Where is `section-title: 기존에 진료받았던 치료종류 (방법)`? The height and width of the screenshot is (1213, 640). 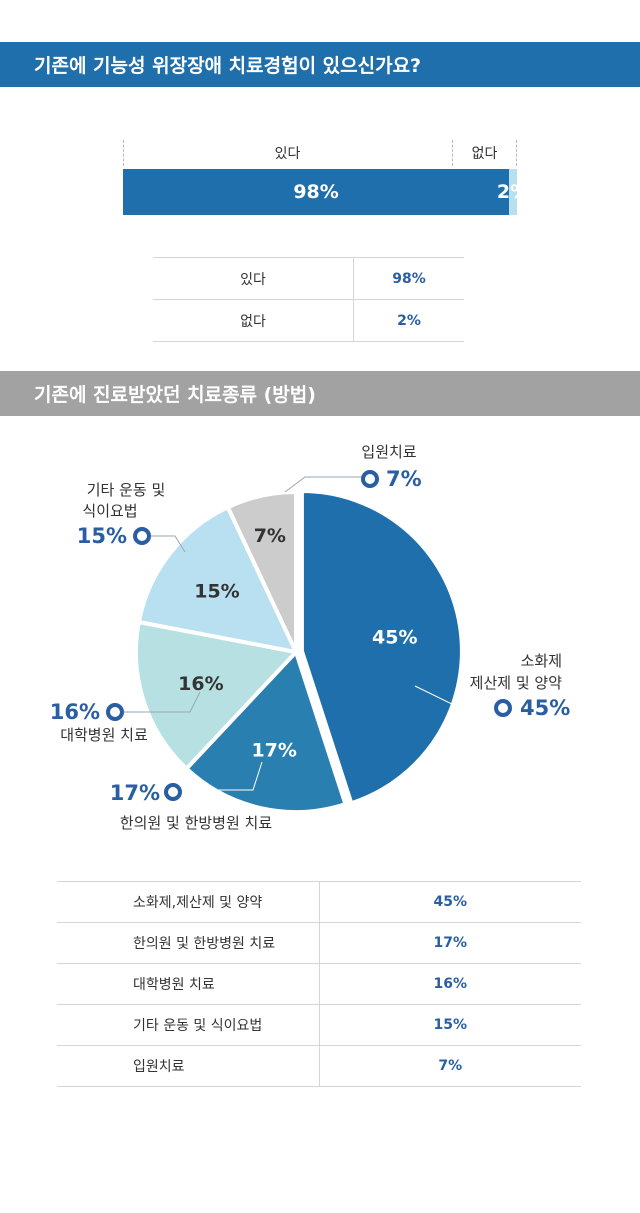
section-title: 기존에 진료받았던 치료종류 (방법) is located at coordinates (175, 395).